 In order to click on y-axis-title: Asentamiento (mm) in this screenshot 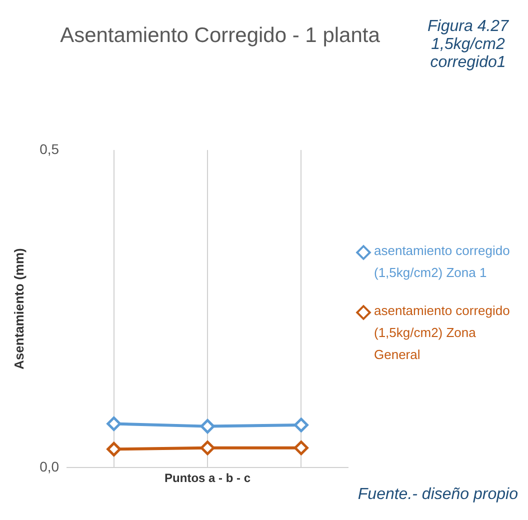, I will do `click(18, 309)`.